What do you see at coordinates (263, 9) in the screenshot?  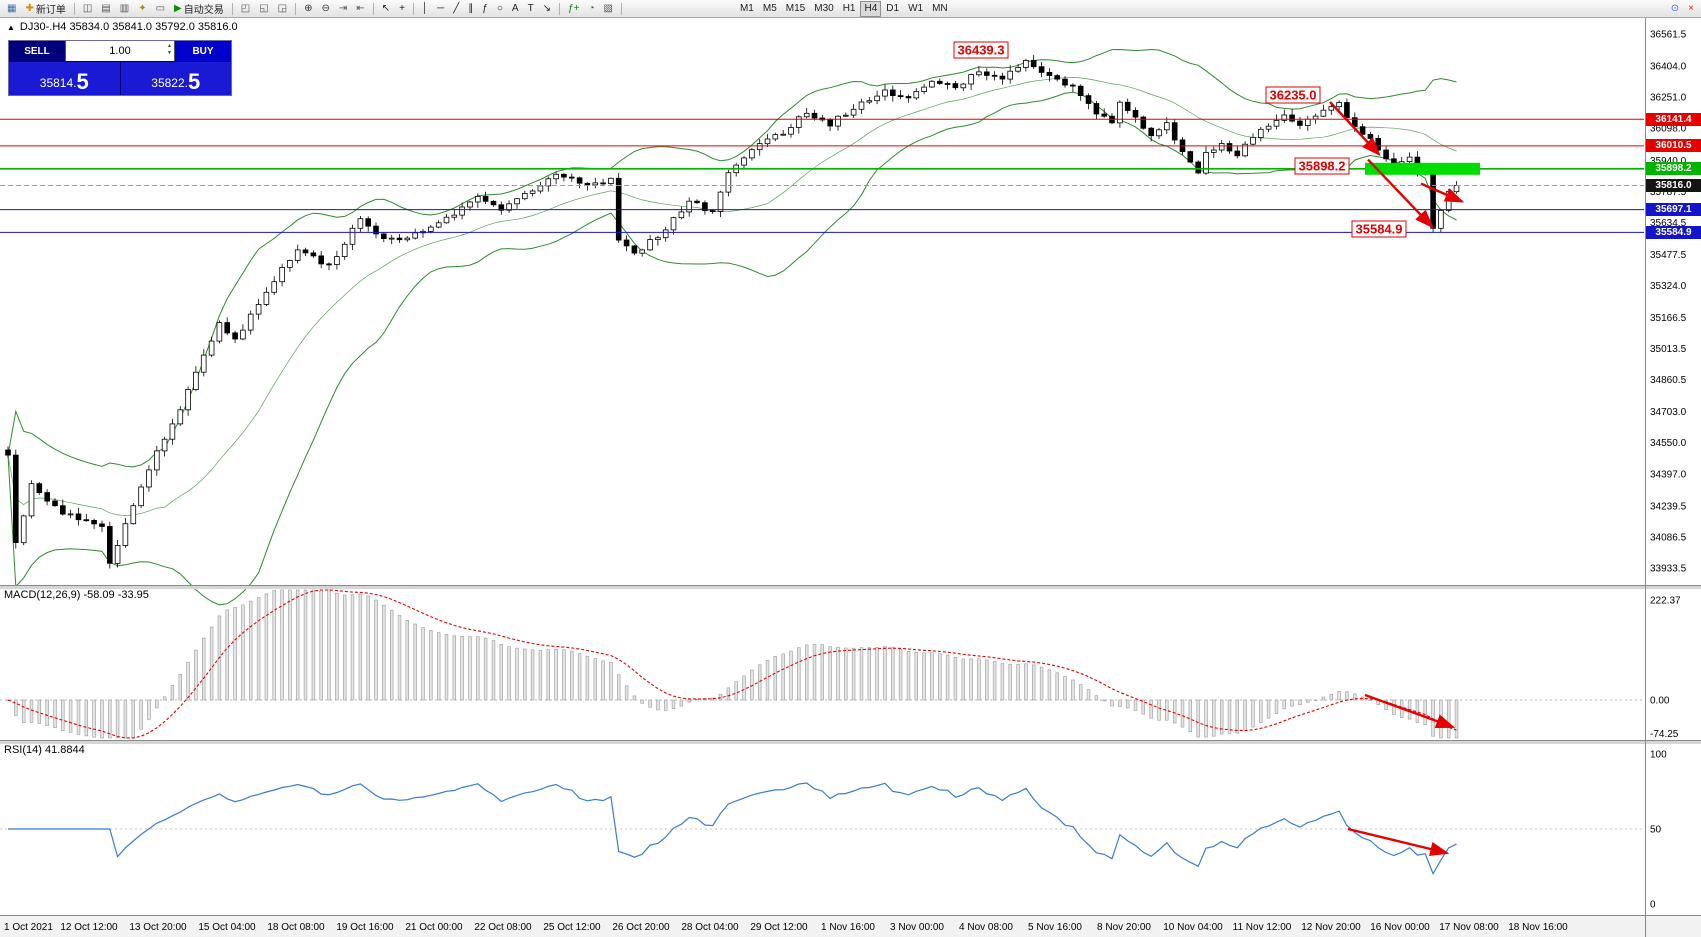 I see `cascade-windows-button: ◱` at bounding box center [263, 9].